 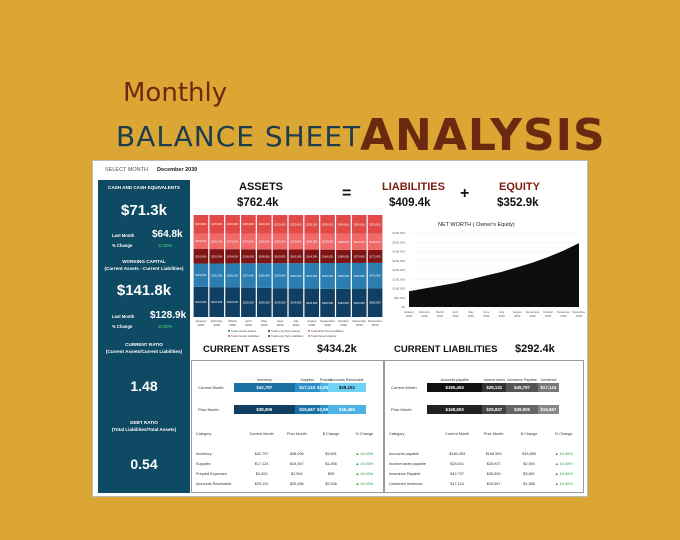 I want to click on table-cell: $42,797, so click(x=457, y=474).